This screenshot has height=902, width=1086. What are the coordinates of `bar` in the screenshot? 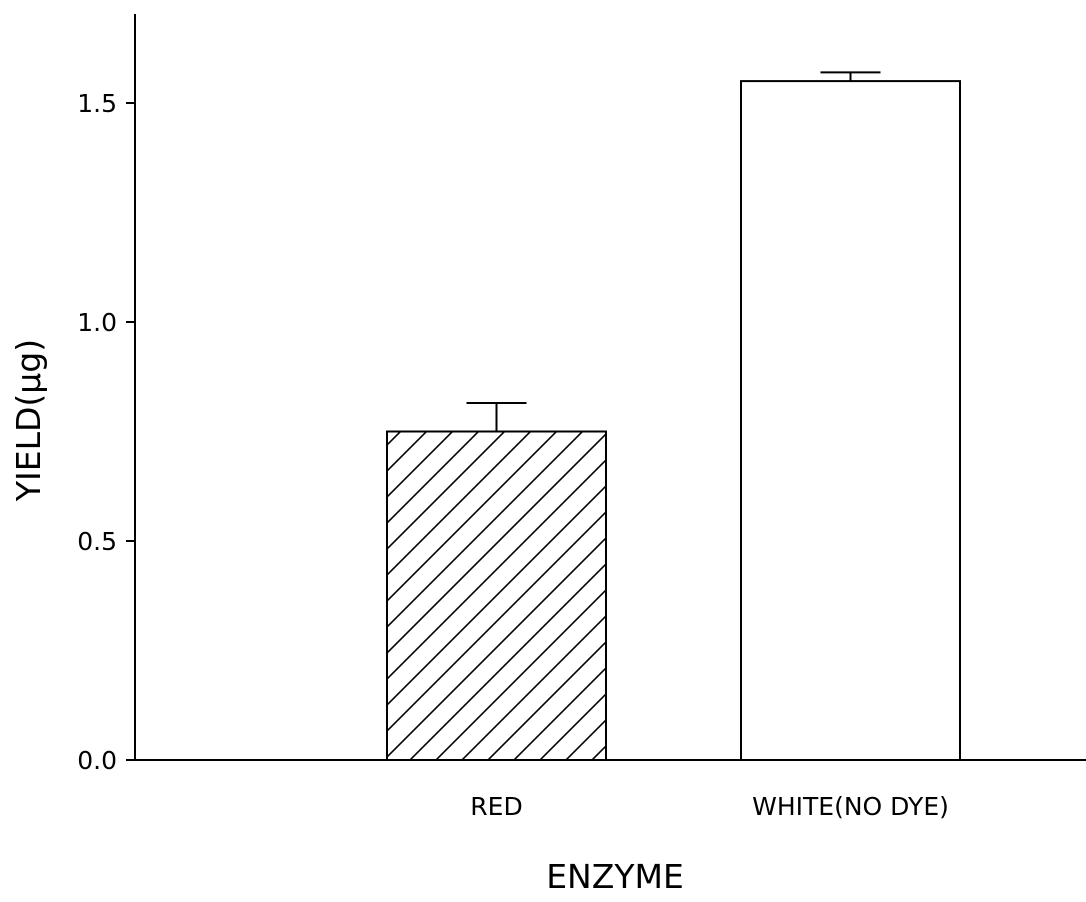 It's located at (496, 595).